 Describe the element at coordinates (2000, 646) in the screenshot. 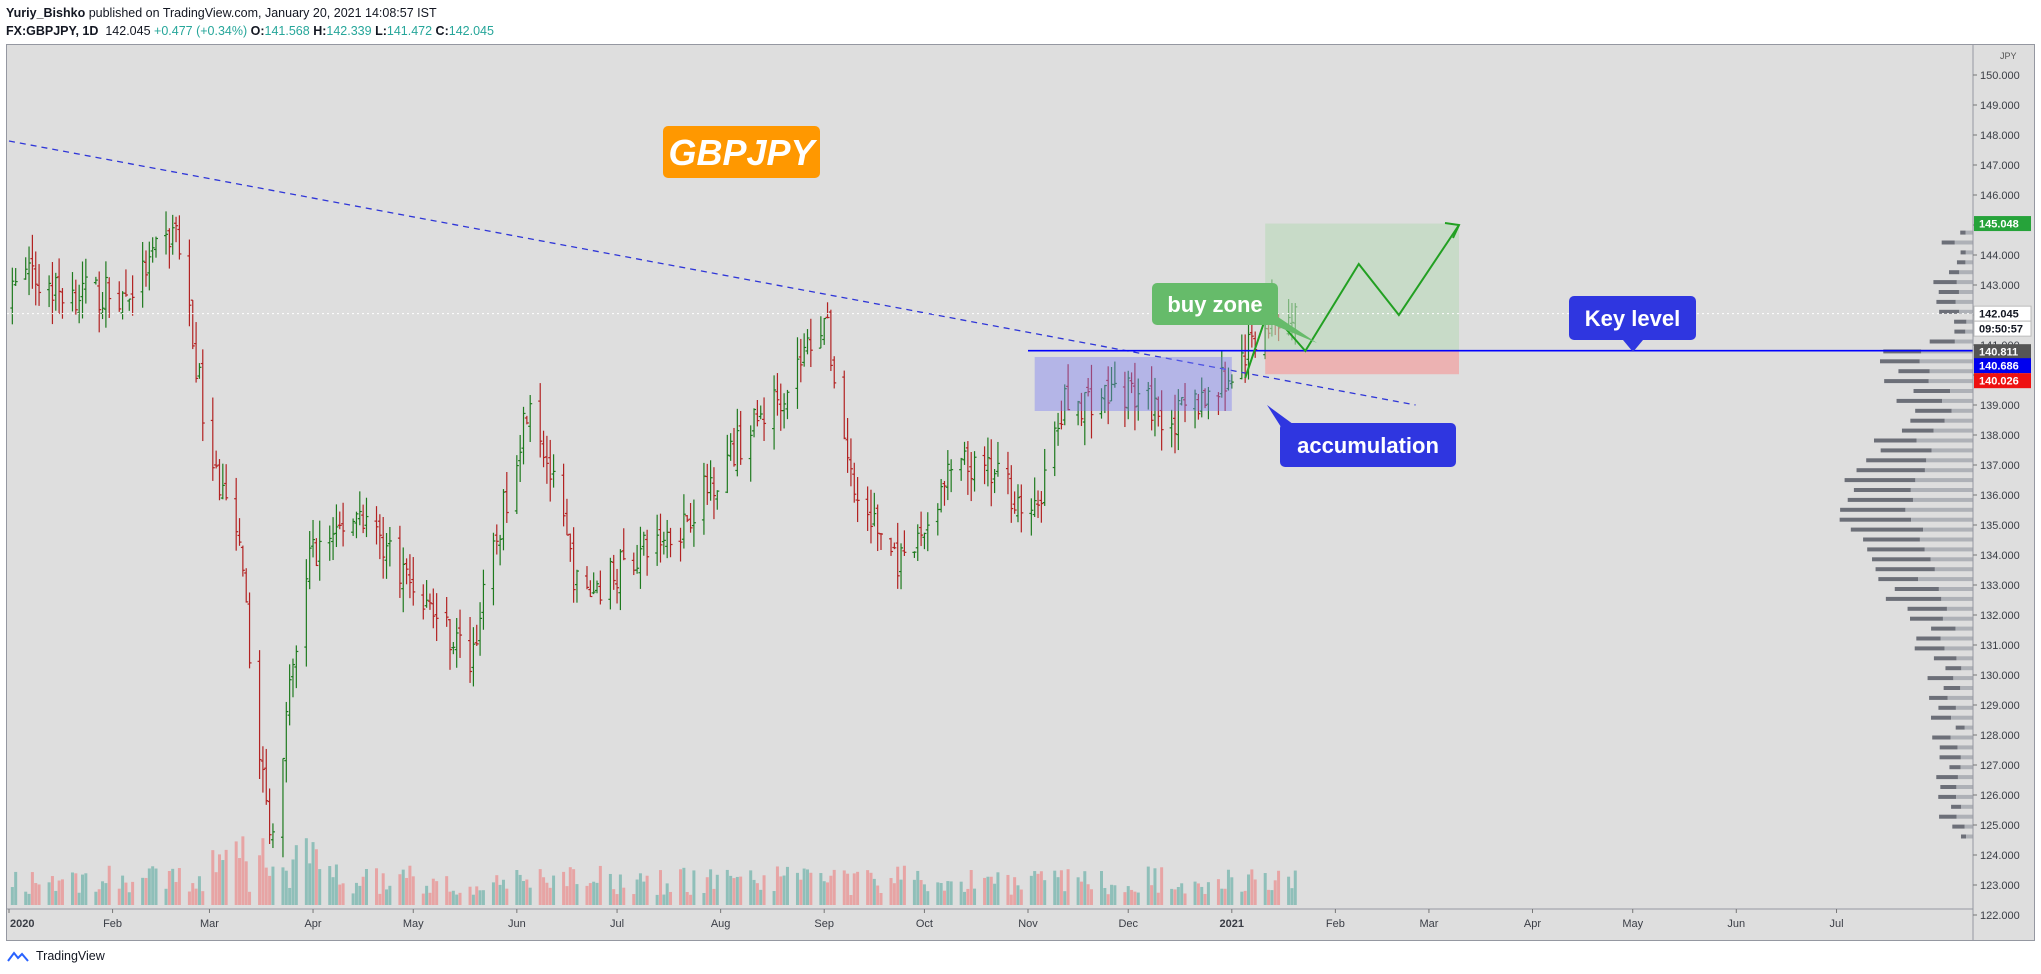

I see `price-tick-label: 131.000` at that location.